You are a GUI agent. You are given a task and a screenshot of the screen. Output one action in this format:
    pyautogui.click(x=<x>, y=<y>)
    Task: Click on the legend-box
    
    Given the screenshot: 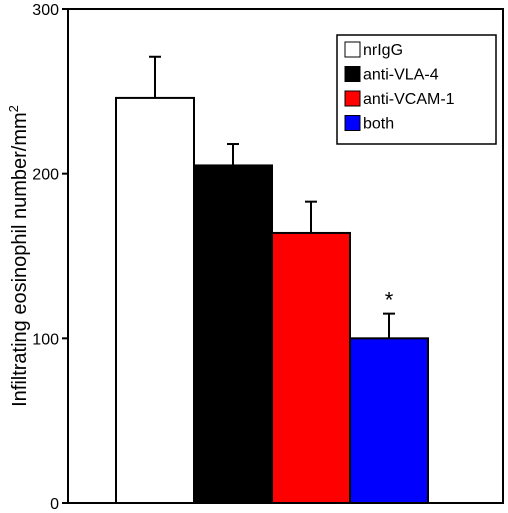 What is the action you would take?
    pyautogui.click(x=416, y=89)
    